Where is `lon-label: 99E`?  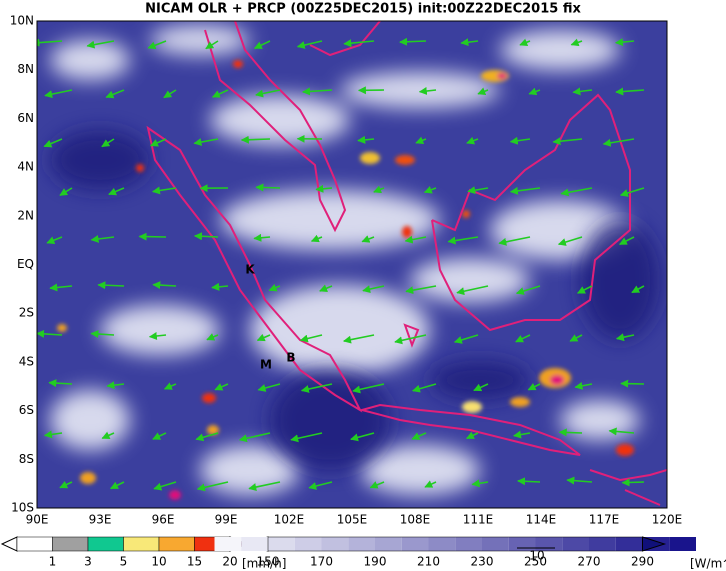 lon-label: 99E is located at coordinates (226, 520).